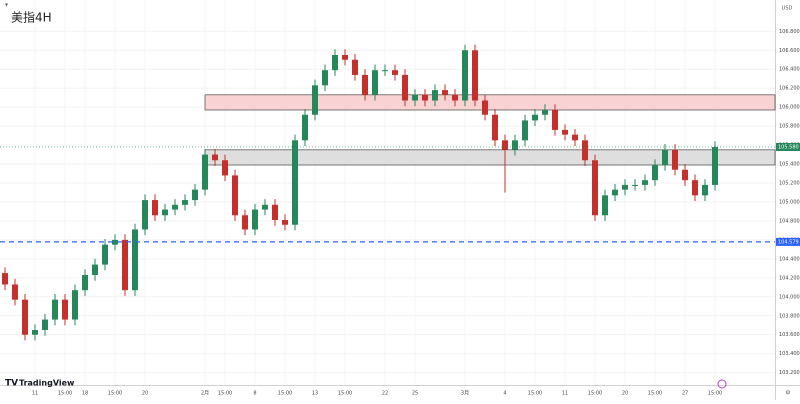 The width and height of the screenshot is (800, 404). Describe the element at coordinates (789, 259) in the screenshot. I see `y-tick-label: 104.400` at that location.